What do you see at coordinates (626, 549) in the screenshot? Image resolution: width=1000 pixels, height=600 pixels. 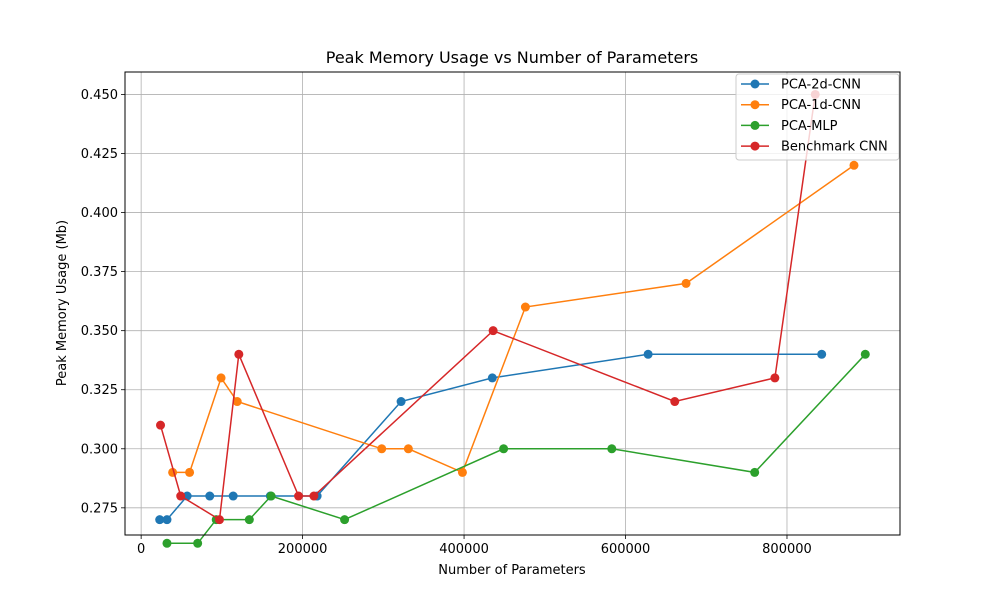 I see `x-tick-label: 600000` at bounding box center [626, 549].